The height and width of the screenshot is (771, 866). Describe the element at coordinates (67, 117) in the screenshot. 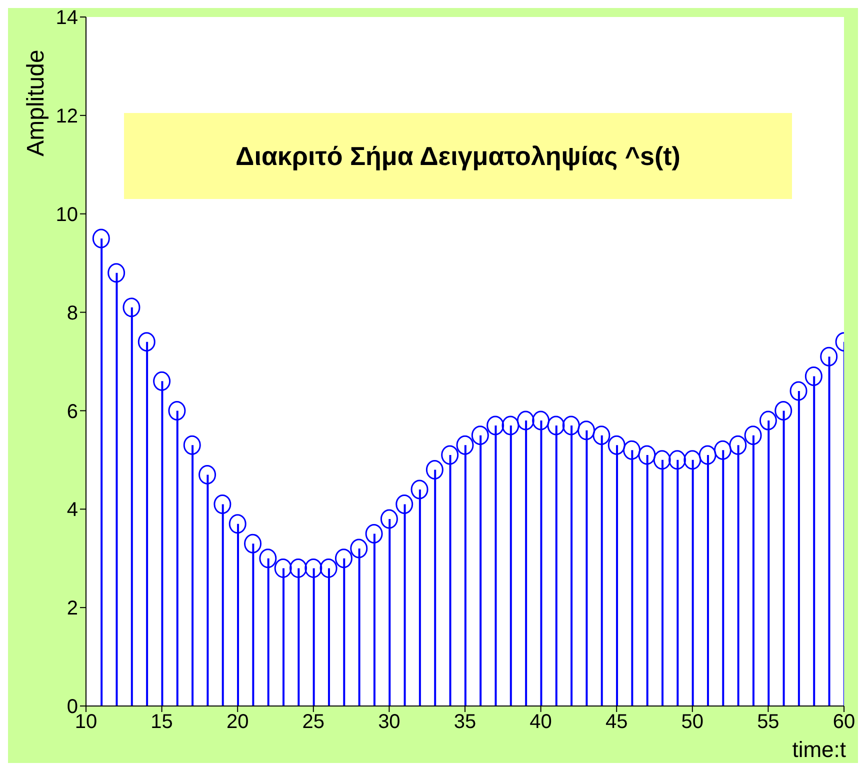

I see `y-tick-label: 12` at that location.